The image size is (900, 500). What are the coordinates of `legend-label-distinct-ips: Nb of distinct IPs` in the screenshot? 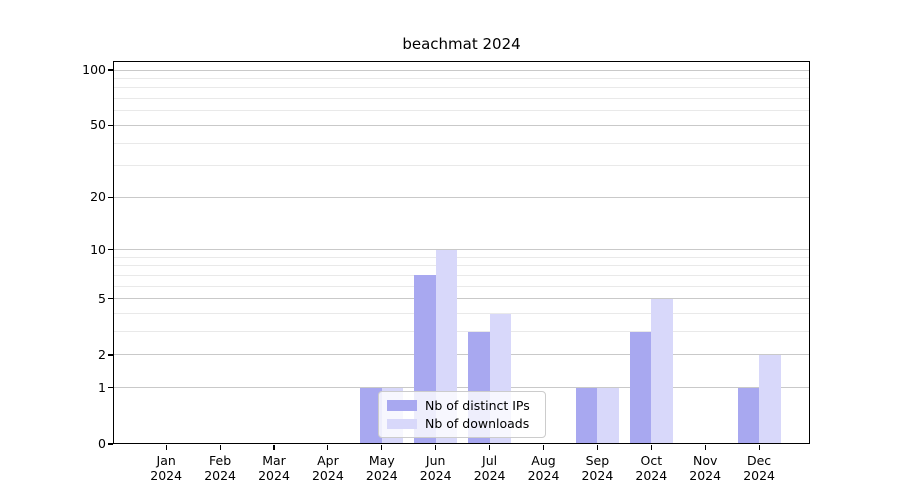 It's located at (477, 405).